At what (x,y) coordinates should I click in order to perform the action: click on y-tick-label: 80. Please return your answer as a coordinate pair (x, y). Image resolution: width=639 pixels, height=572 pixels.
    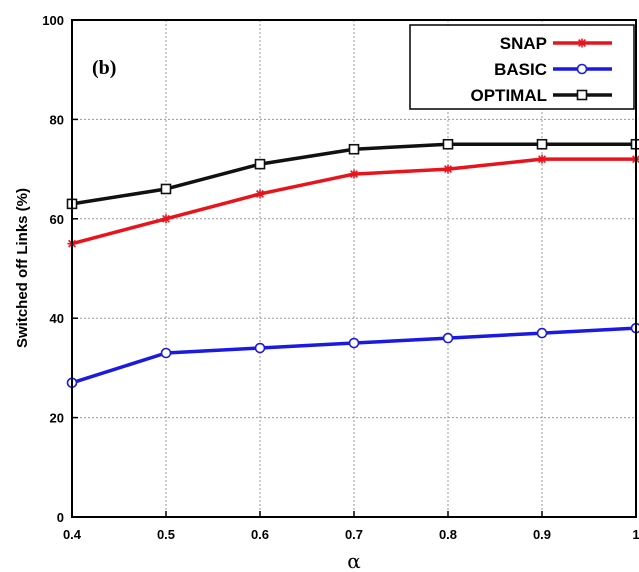
    Looking at the image, I should click on (57, 119).